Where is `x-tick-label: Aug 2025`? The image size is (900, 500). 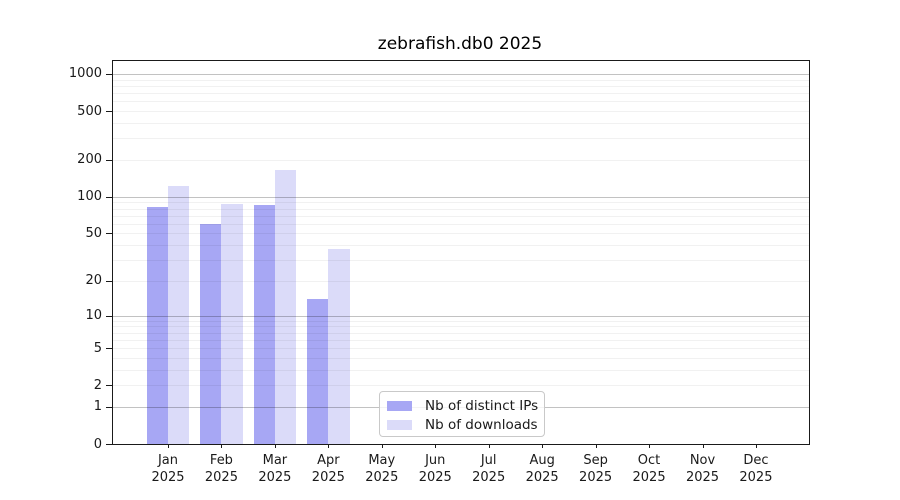
x-tick-label: Aug 2025 is located at coordinates (542, 469).